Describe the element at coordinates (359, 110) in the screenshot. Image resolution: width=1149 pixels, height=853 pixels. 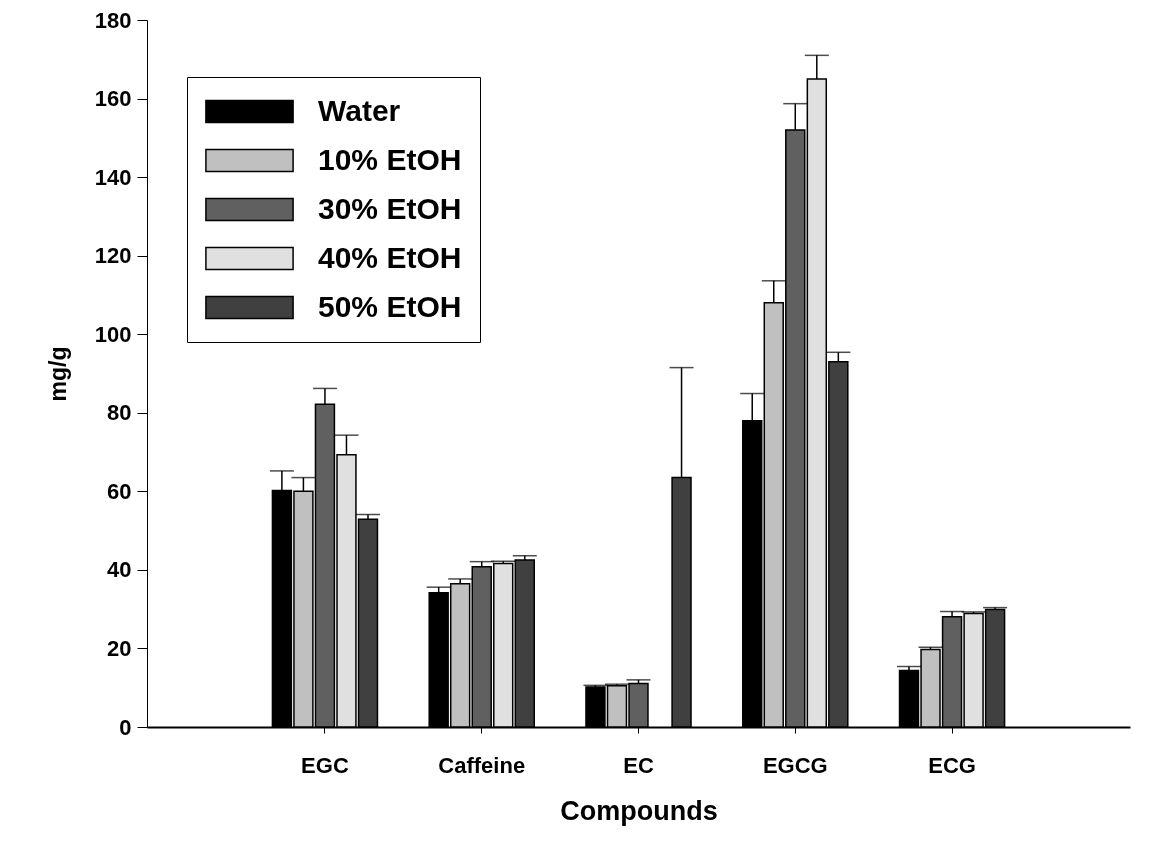
I see `legend-label: Water` at that location.